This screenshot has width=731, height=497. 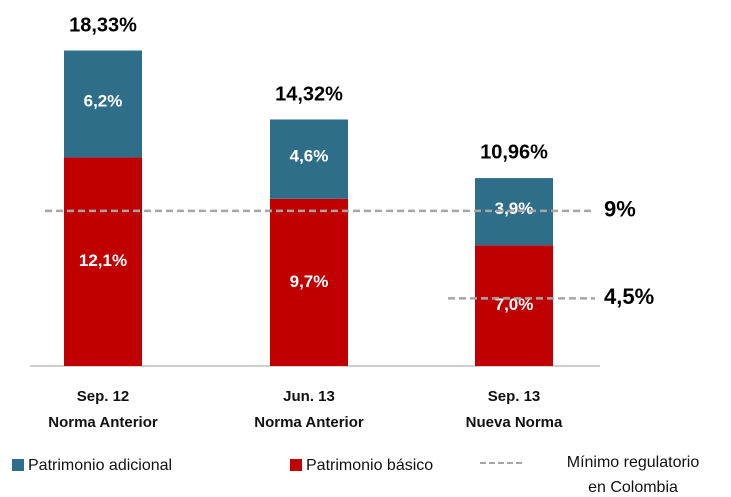 What do you see at coordinates (514, 152) in the screenshot?
I see `total-label: 10,96%` at bounding box center [514, 152].